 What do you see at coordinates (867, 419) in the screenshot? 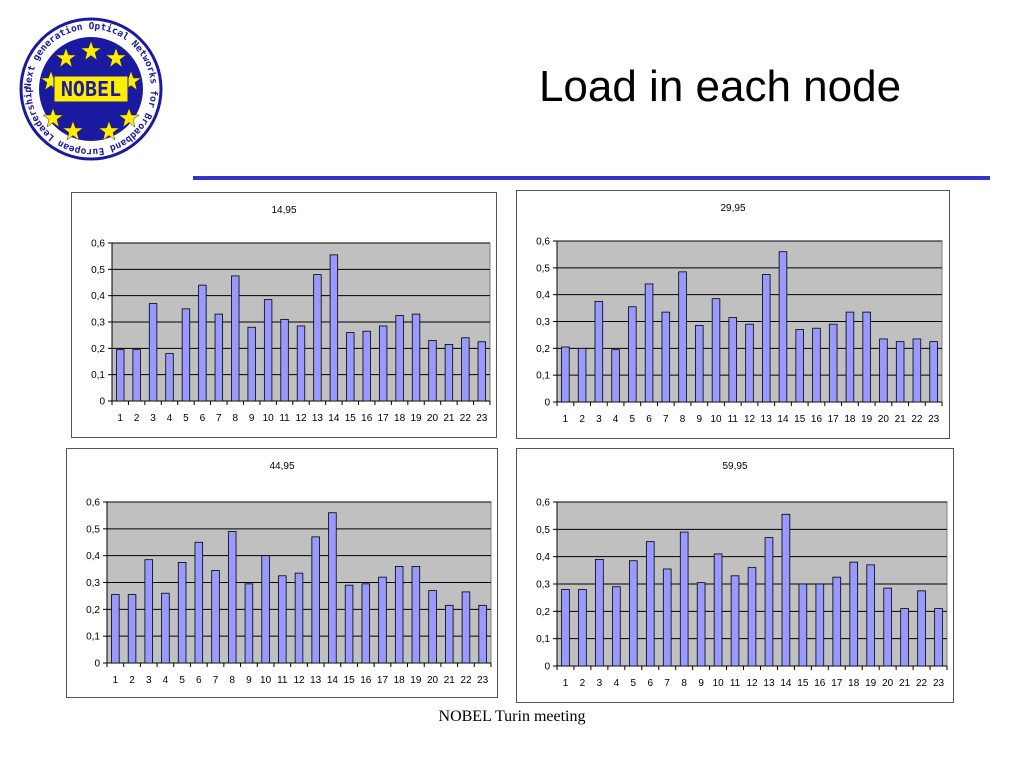
I see `x-tick-label: 19` at bounding box center [867, 419].